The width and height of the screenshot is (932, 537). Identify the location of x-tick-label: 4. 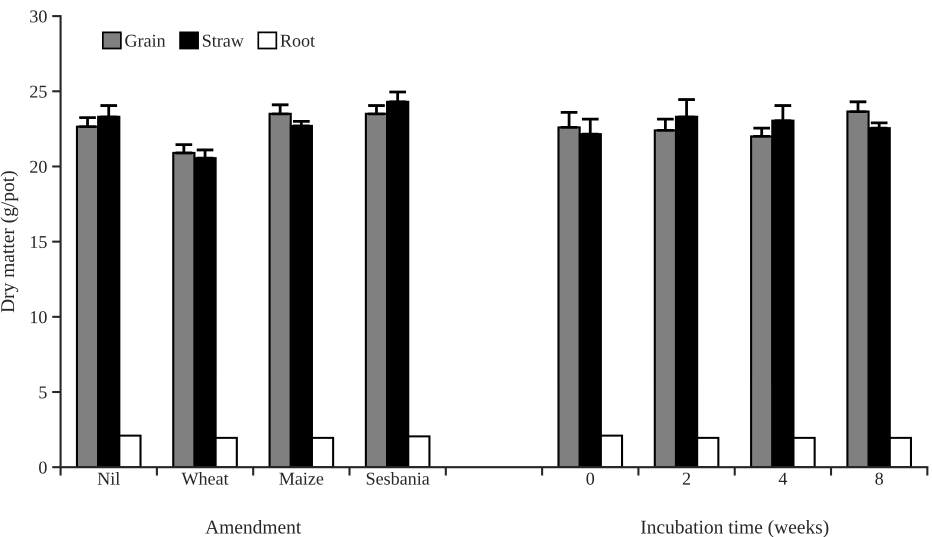
(783, 478).